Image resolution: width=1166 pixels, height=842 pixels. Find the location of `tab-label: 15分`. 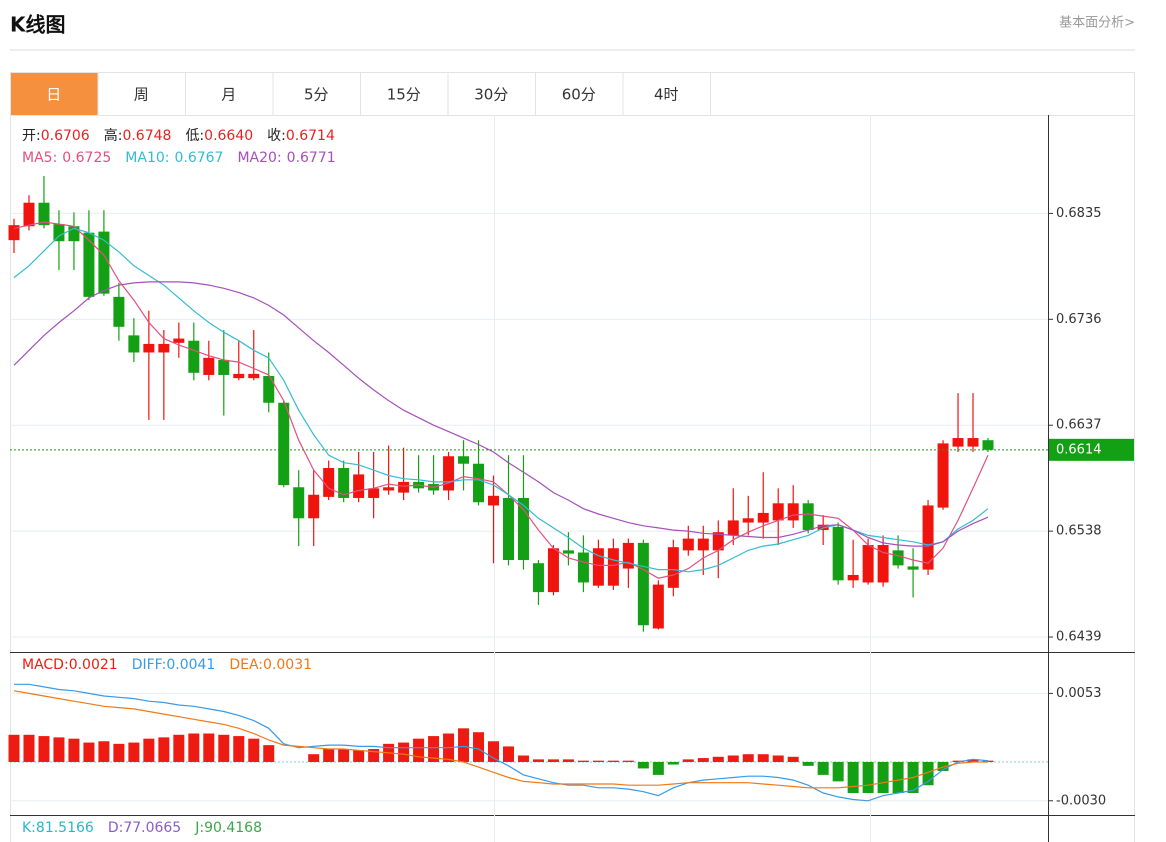

tab-label: 15分 is located at coordinates (404, 95).